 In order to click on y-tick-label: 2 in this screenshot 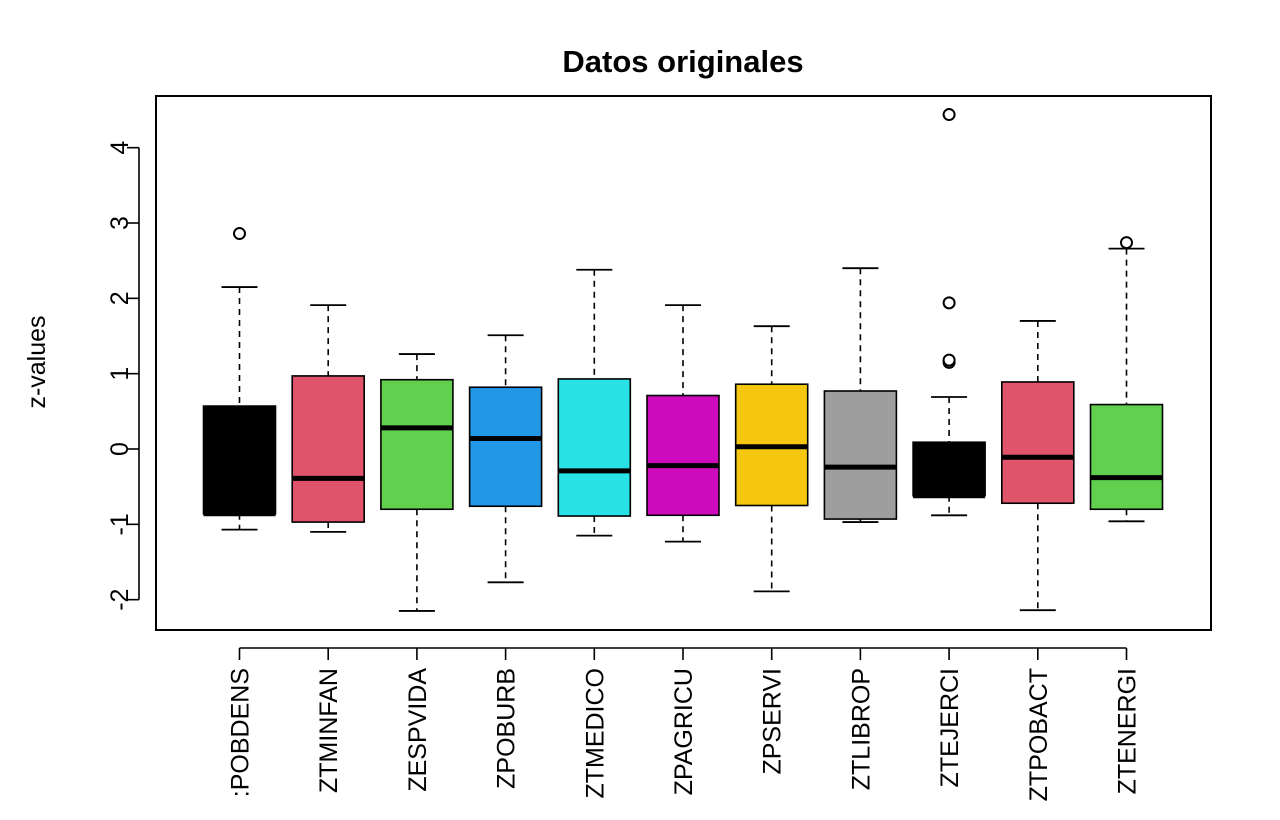, I will do `click(120, 298)`.